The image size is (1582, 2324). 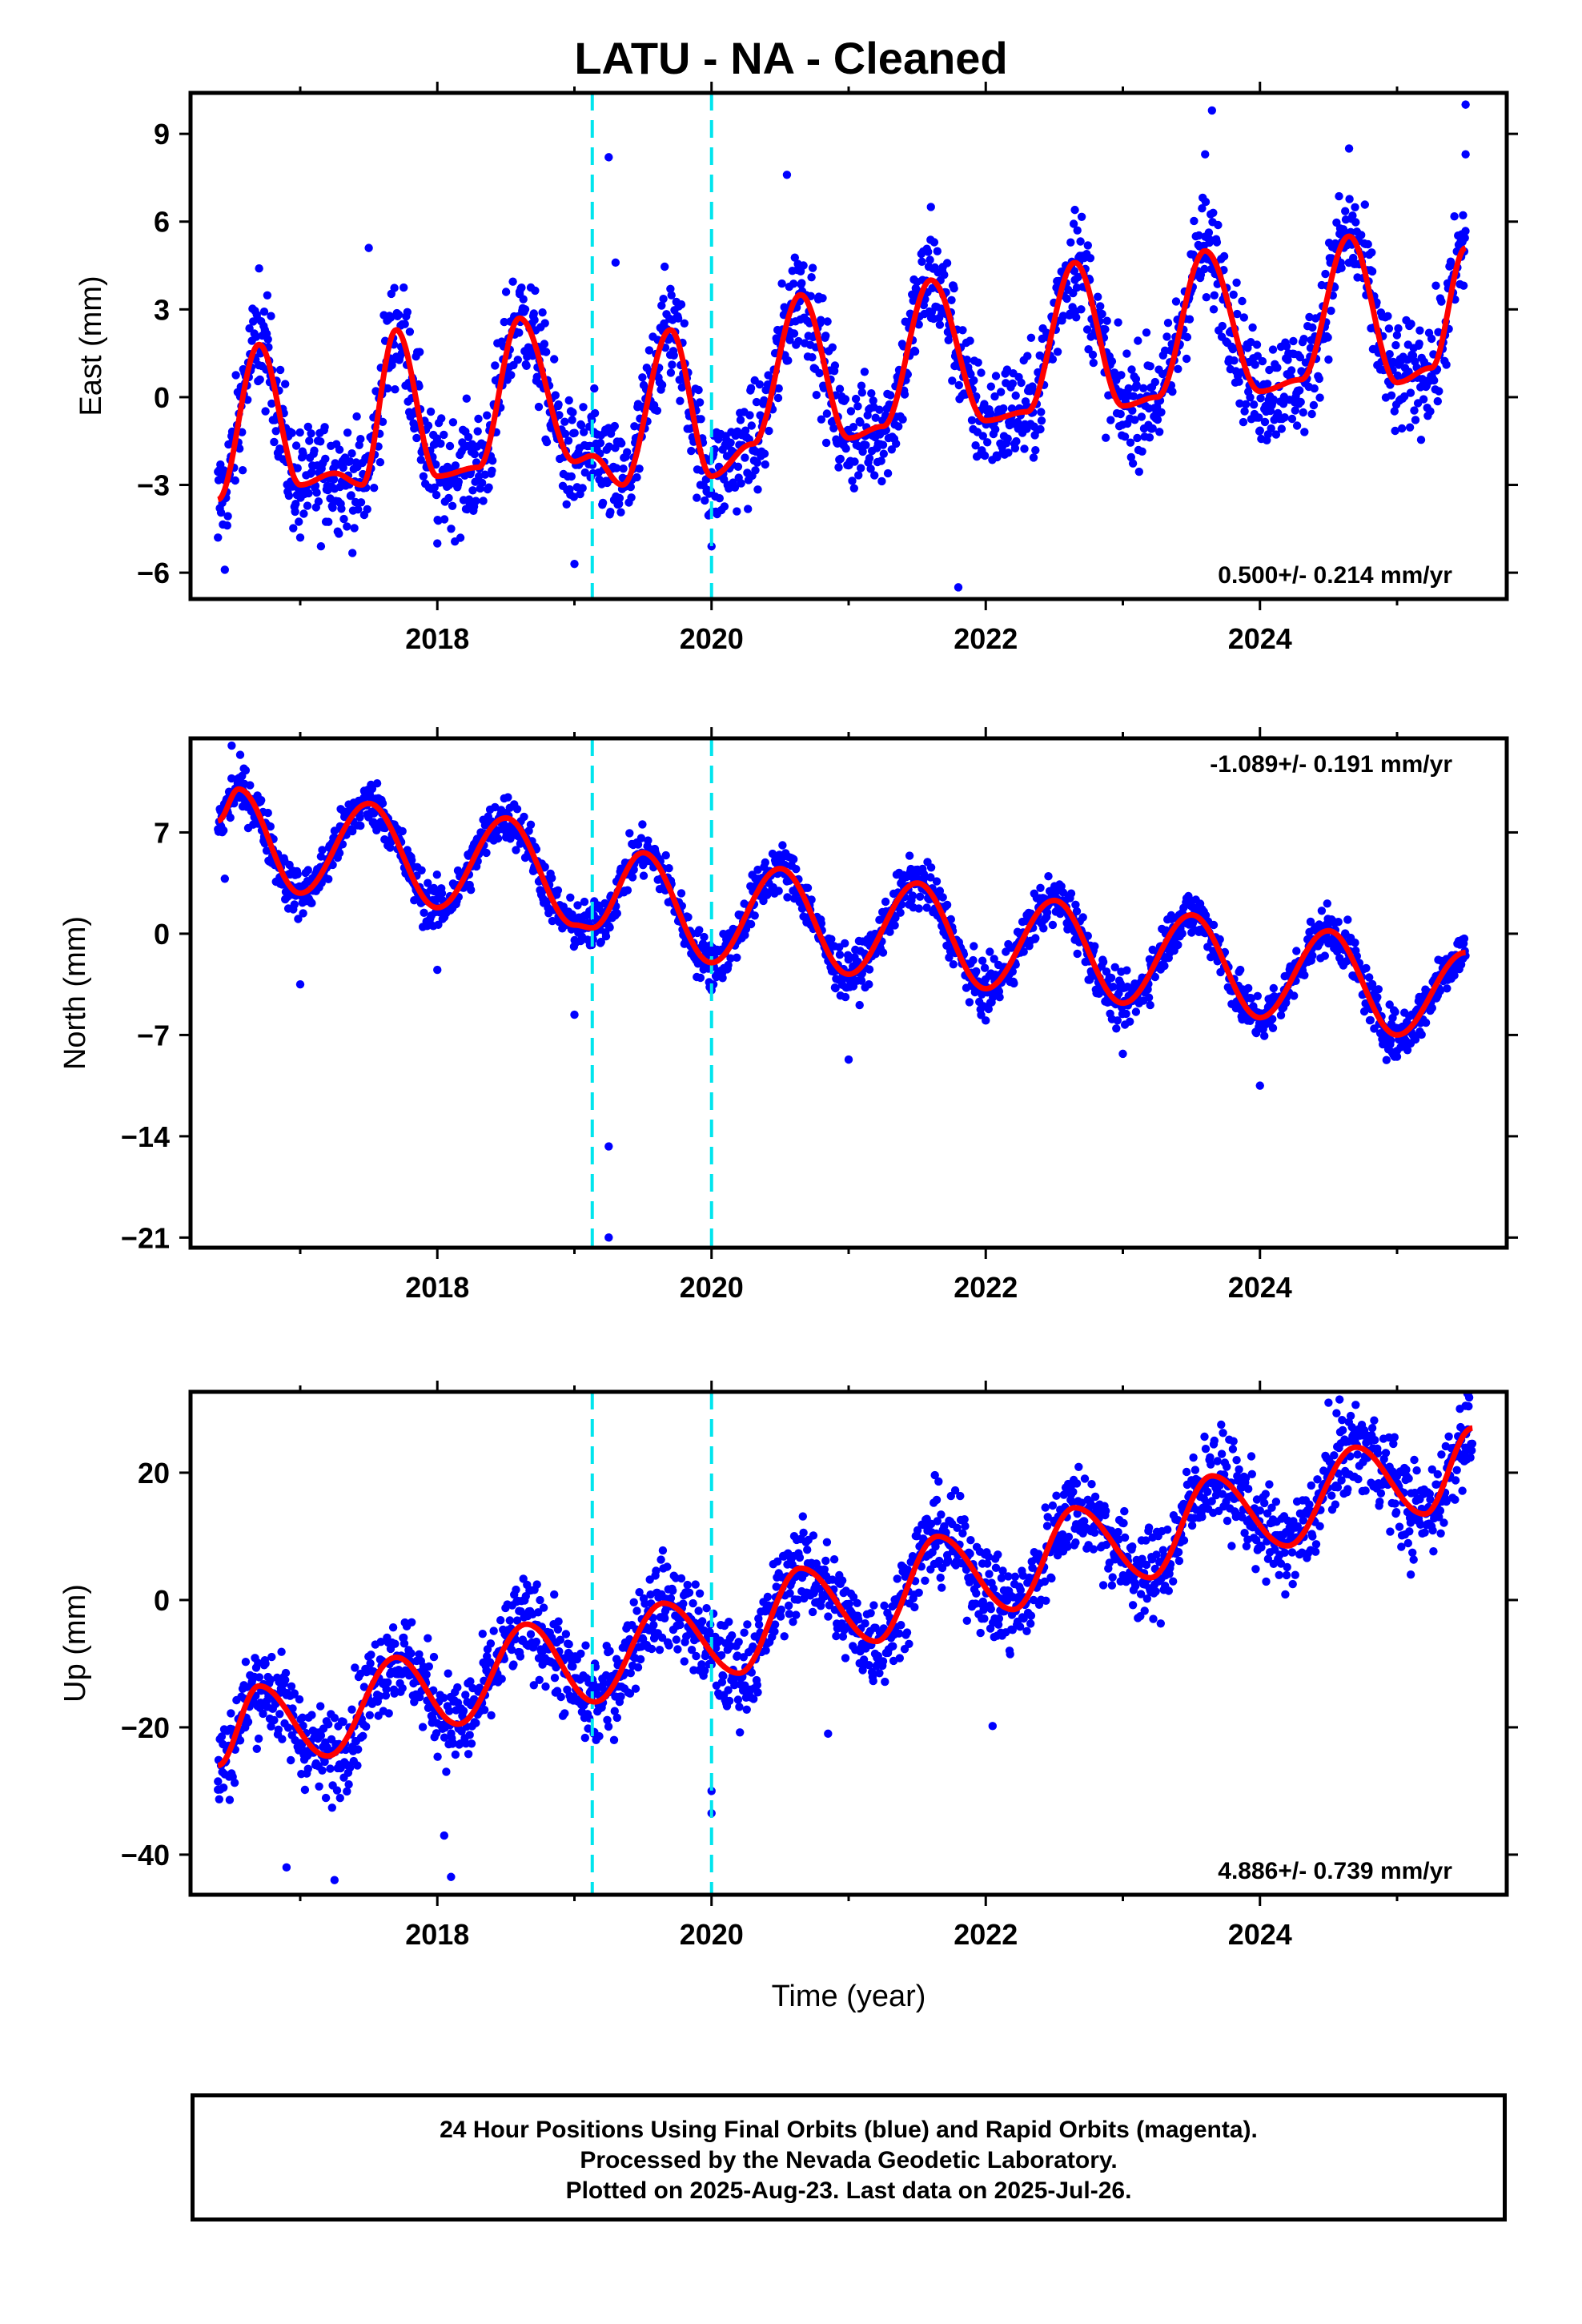 I want to click on y-axis-label: North (mm), so click(x=75, y=993).